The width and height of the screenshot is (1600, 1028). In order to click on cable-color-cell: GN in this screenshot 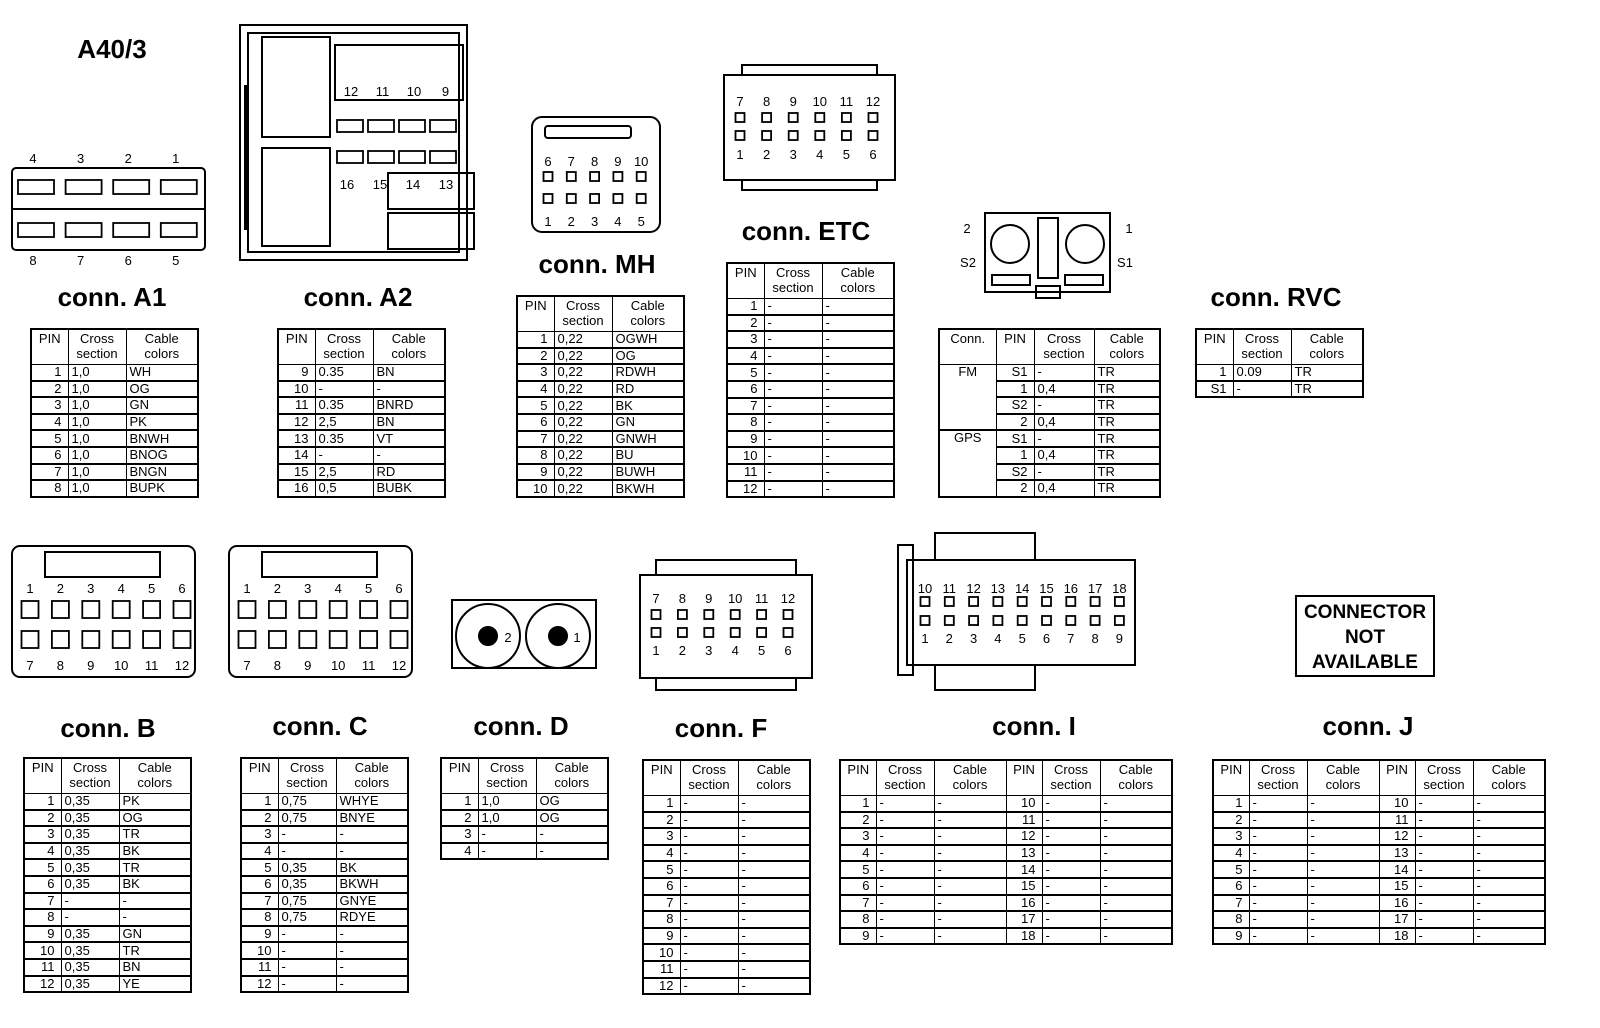, I will do `click(155, 934)`.